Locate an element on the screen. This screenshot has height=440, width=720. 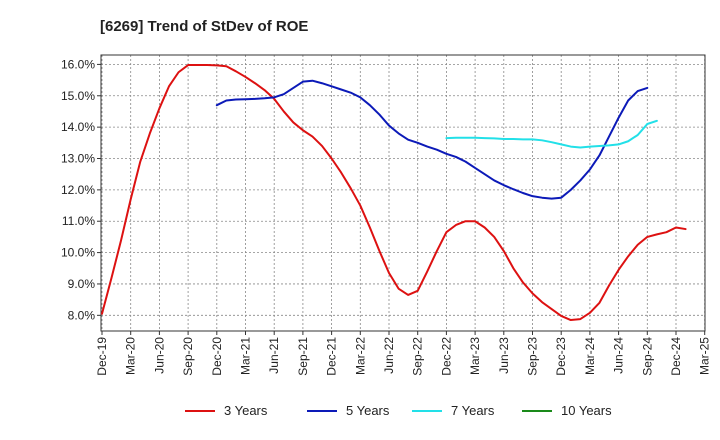
legend-label: 3 Years is located at coordinates (246, 410).